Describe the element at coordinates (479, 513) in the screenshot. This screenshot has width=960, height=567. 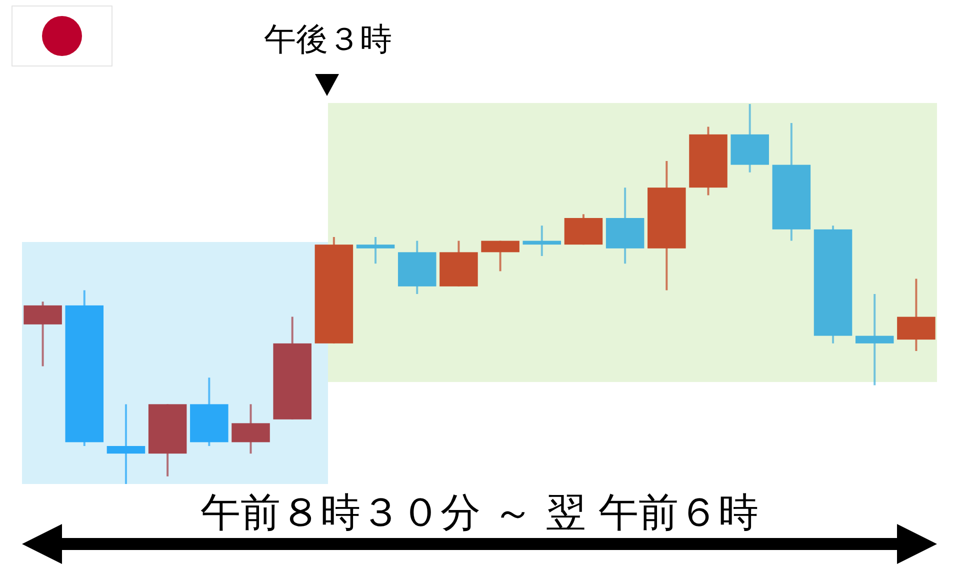
I see `text: 午前８時３０分 ～ 翌 午前６時` at that location.